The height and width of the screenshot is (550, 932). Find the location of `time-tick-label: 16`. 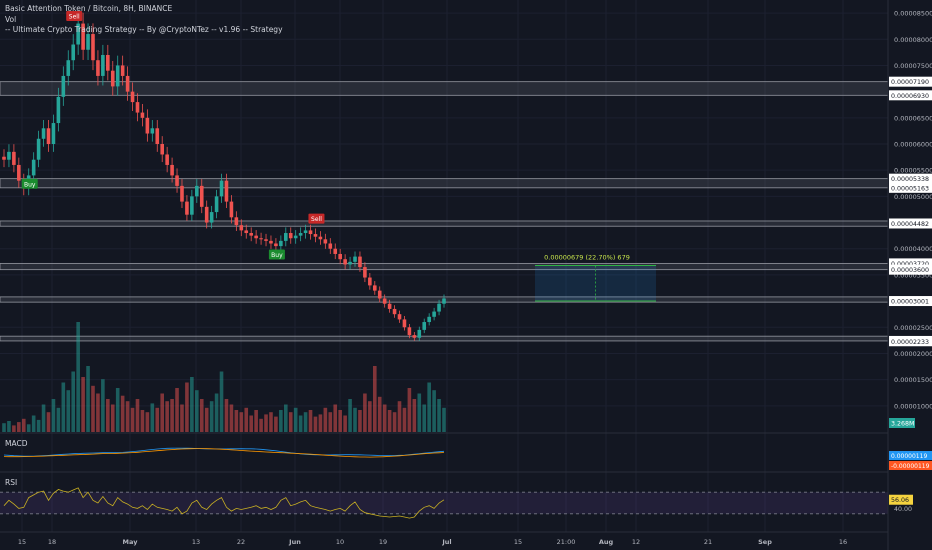

time-tick-label: 16 is located at coordinates (843, 542).